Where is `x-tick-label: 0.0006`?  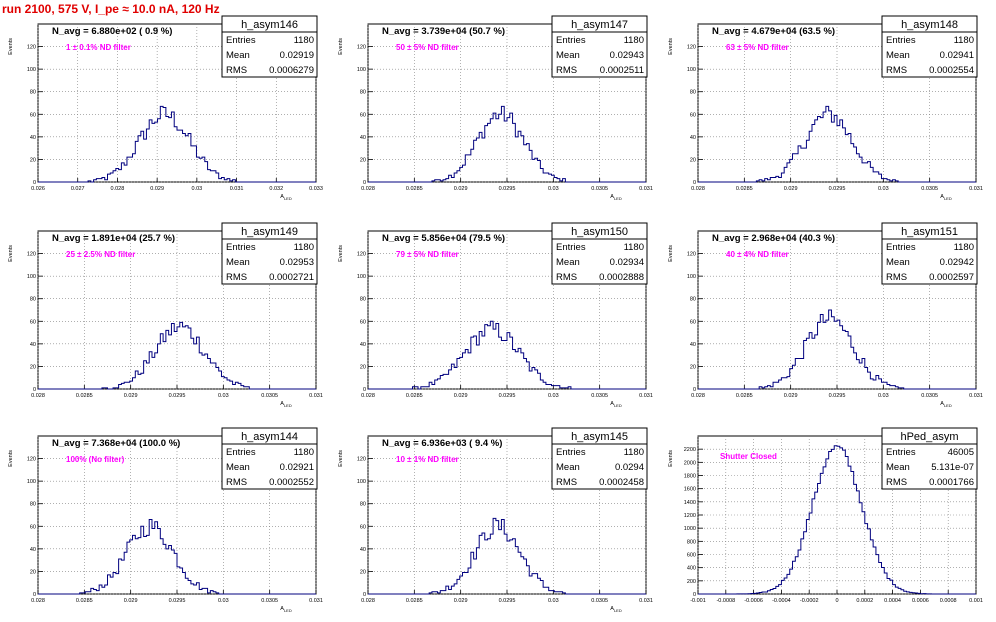
x-tick-label: 0.0006 is located at coordinates (920, 601).